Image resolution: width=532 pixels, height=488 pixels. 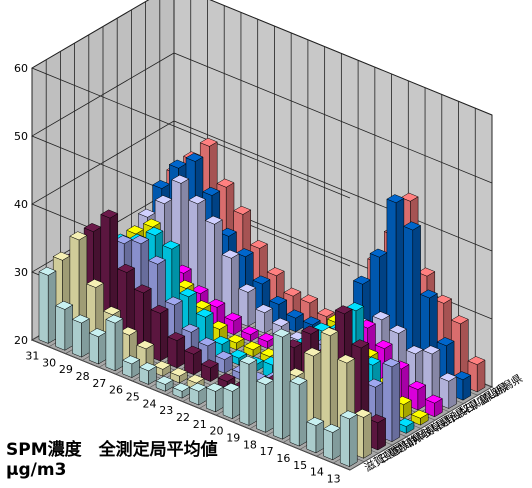 What do you see at coordinates (32, 355) in the screenshot?
I see `x-tick-label: 31` at bounding box center [32, 355].